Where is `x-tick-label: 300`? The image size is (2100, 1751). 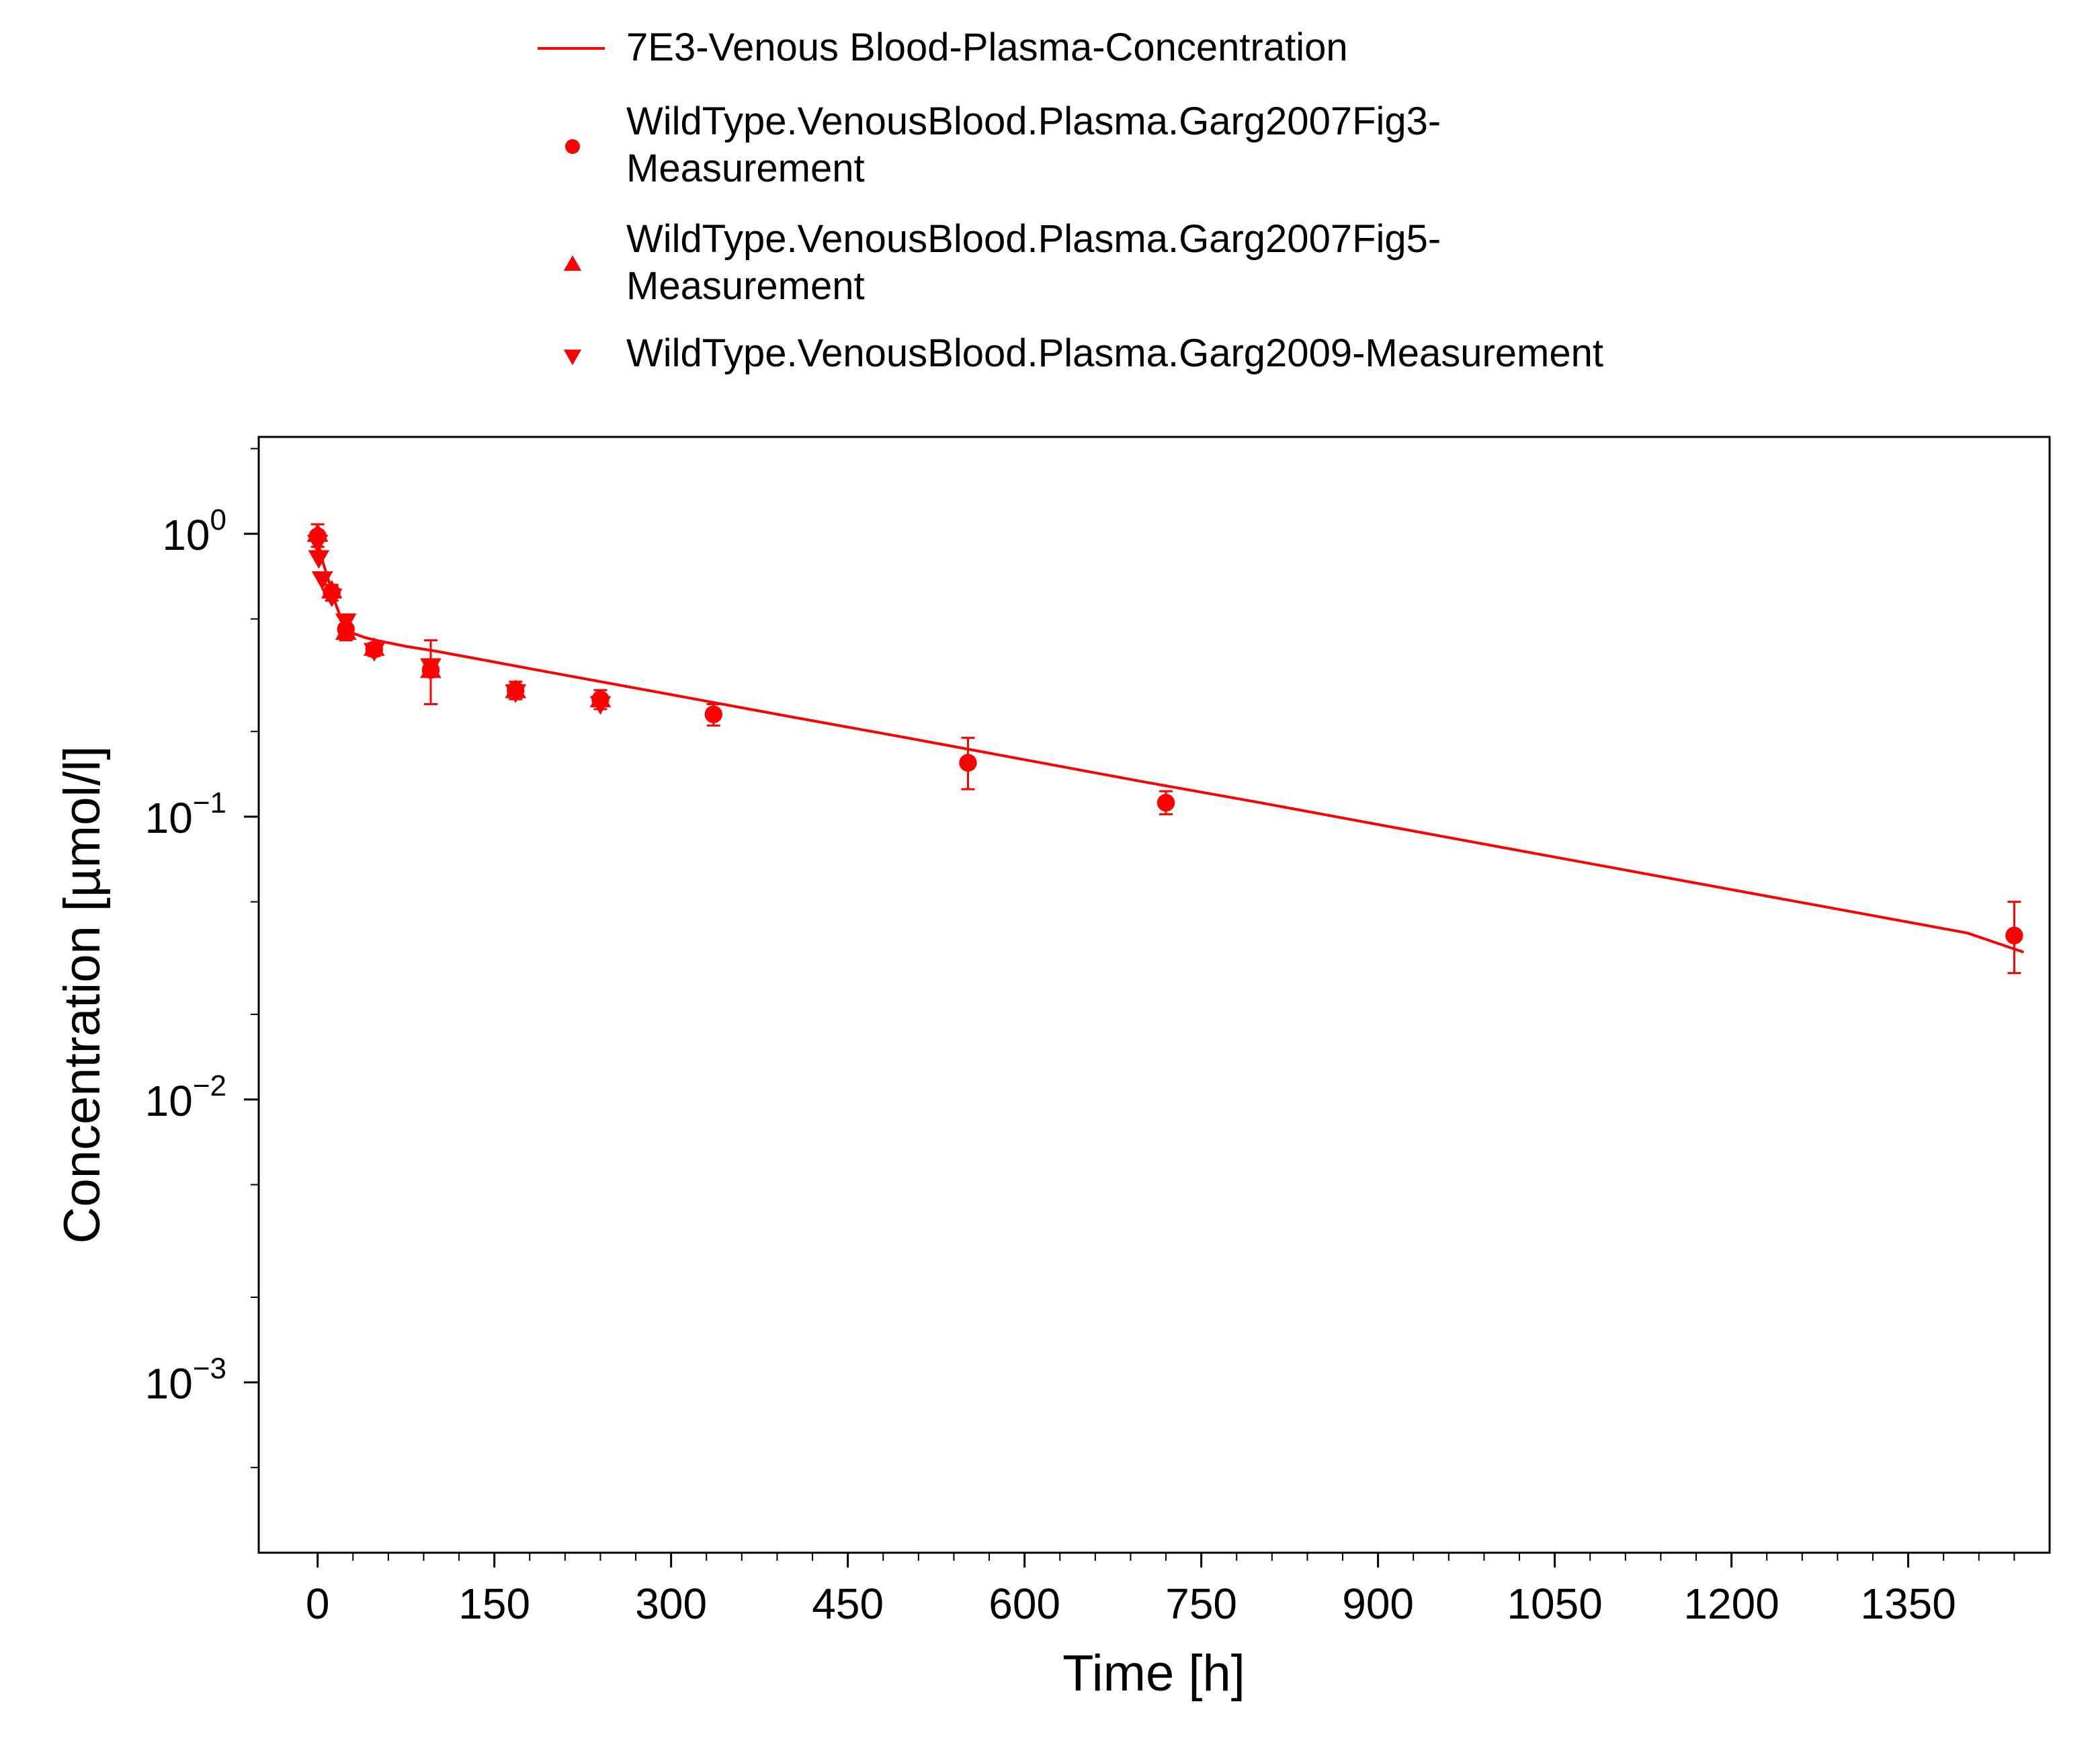 x-tick-label: 300 is located at coordinates (671, 1604).